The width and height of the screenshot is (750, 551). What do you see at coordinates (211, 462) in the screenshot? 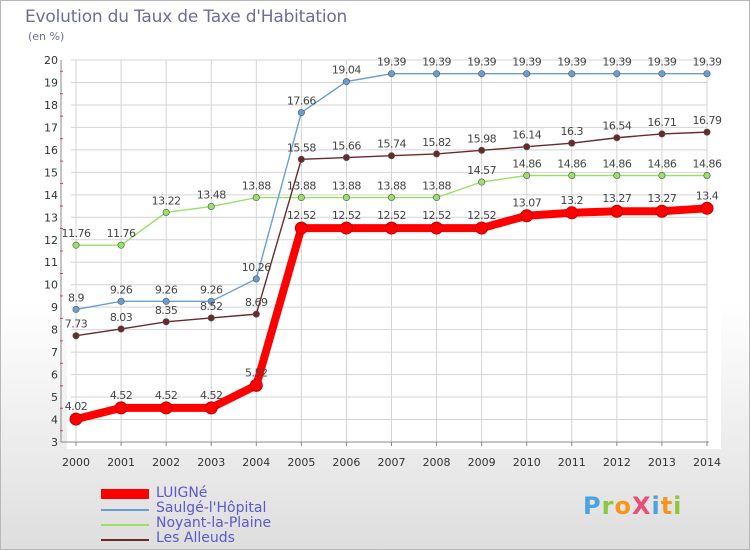
I see `x-tick-label: 2003` at bounding box center [211, 462].